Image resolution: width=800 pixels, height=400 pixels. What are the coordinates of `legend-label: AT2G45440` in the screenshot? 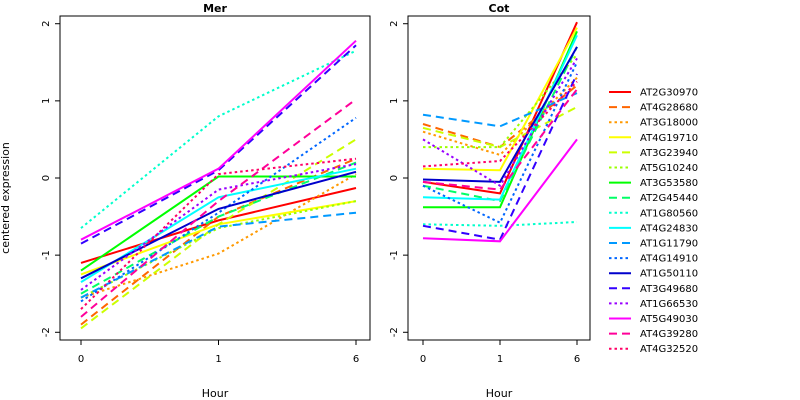 It's located at (669, 198).